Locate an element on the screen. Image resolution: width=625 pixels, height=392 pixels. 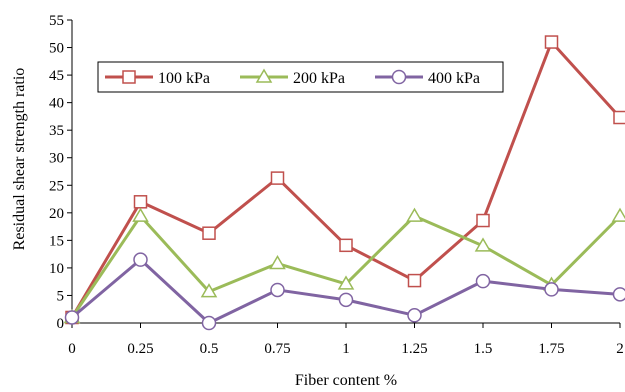
y-tick-label: 50 is located at coordinates (56, 49).